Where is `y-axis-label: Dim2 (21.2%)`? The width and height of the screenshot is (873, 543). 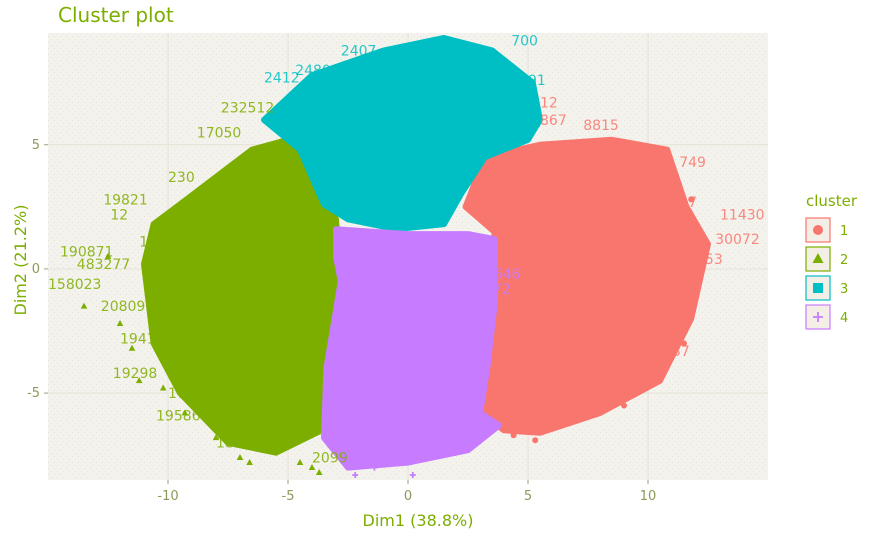 y-axis-label: Dim2 (21.2%) is located at coordinates (20, 260).